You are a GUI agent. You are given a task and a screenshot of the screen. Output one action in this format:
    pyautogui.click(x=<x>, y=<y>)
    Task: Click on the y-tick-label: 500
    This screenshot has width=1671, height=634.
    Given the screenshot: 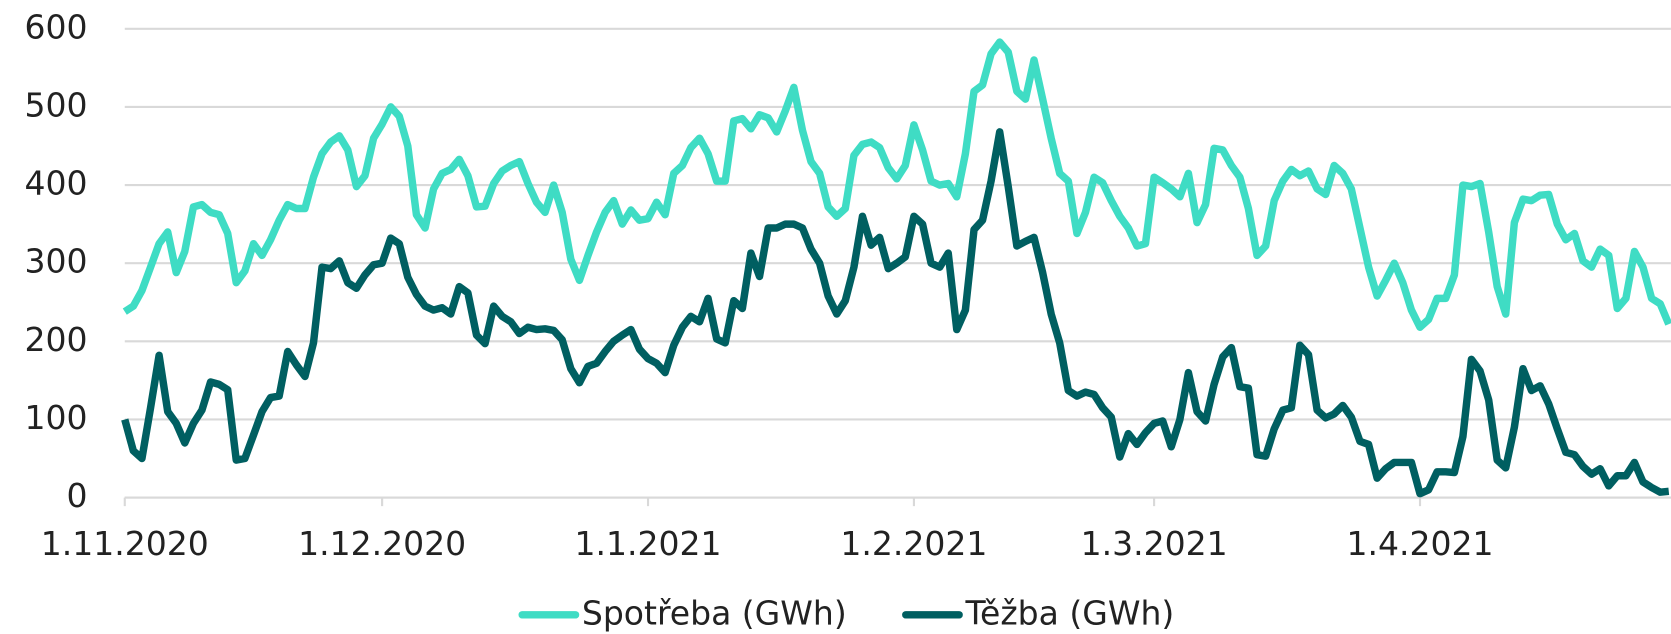 What is the action you would take?
    pyautogui.click(x=55, y=104)
    